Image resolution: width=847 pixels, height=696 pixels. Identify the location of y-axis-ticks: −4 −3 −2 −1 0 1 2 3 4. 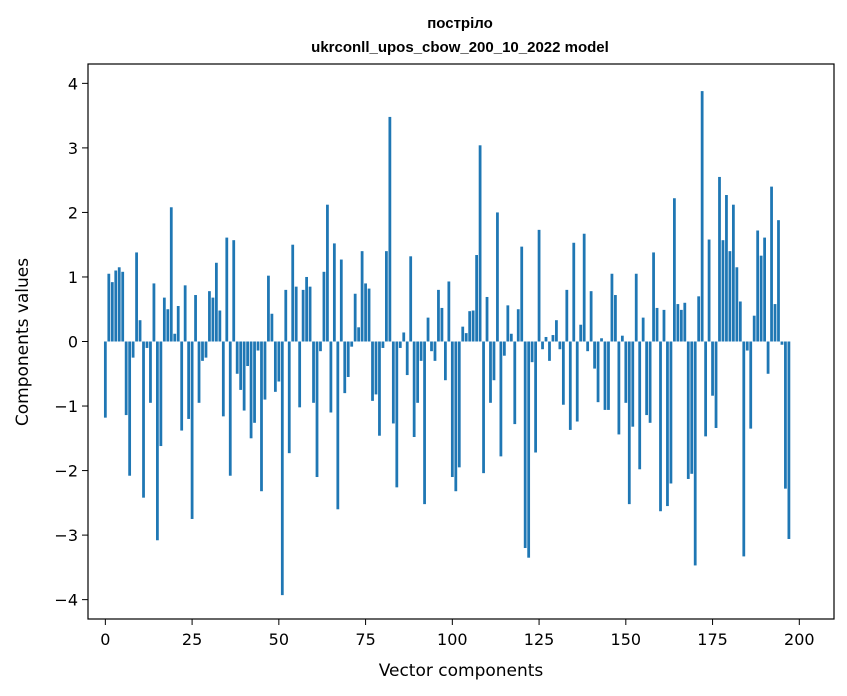
(71, 342).